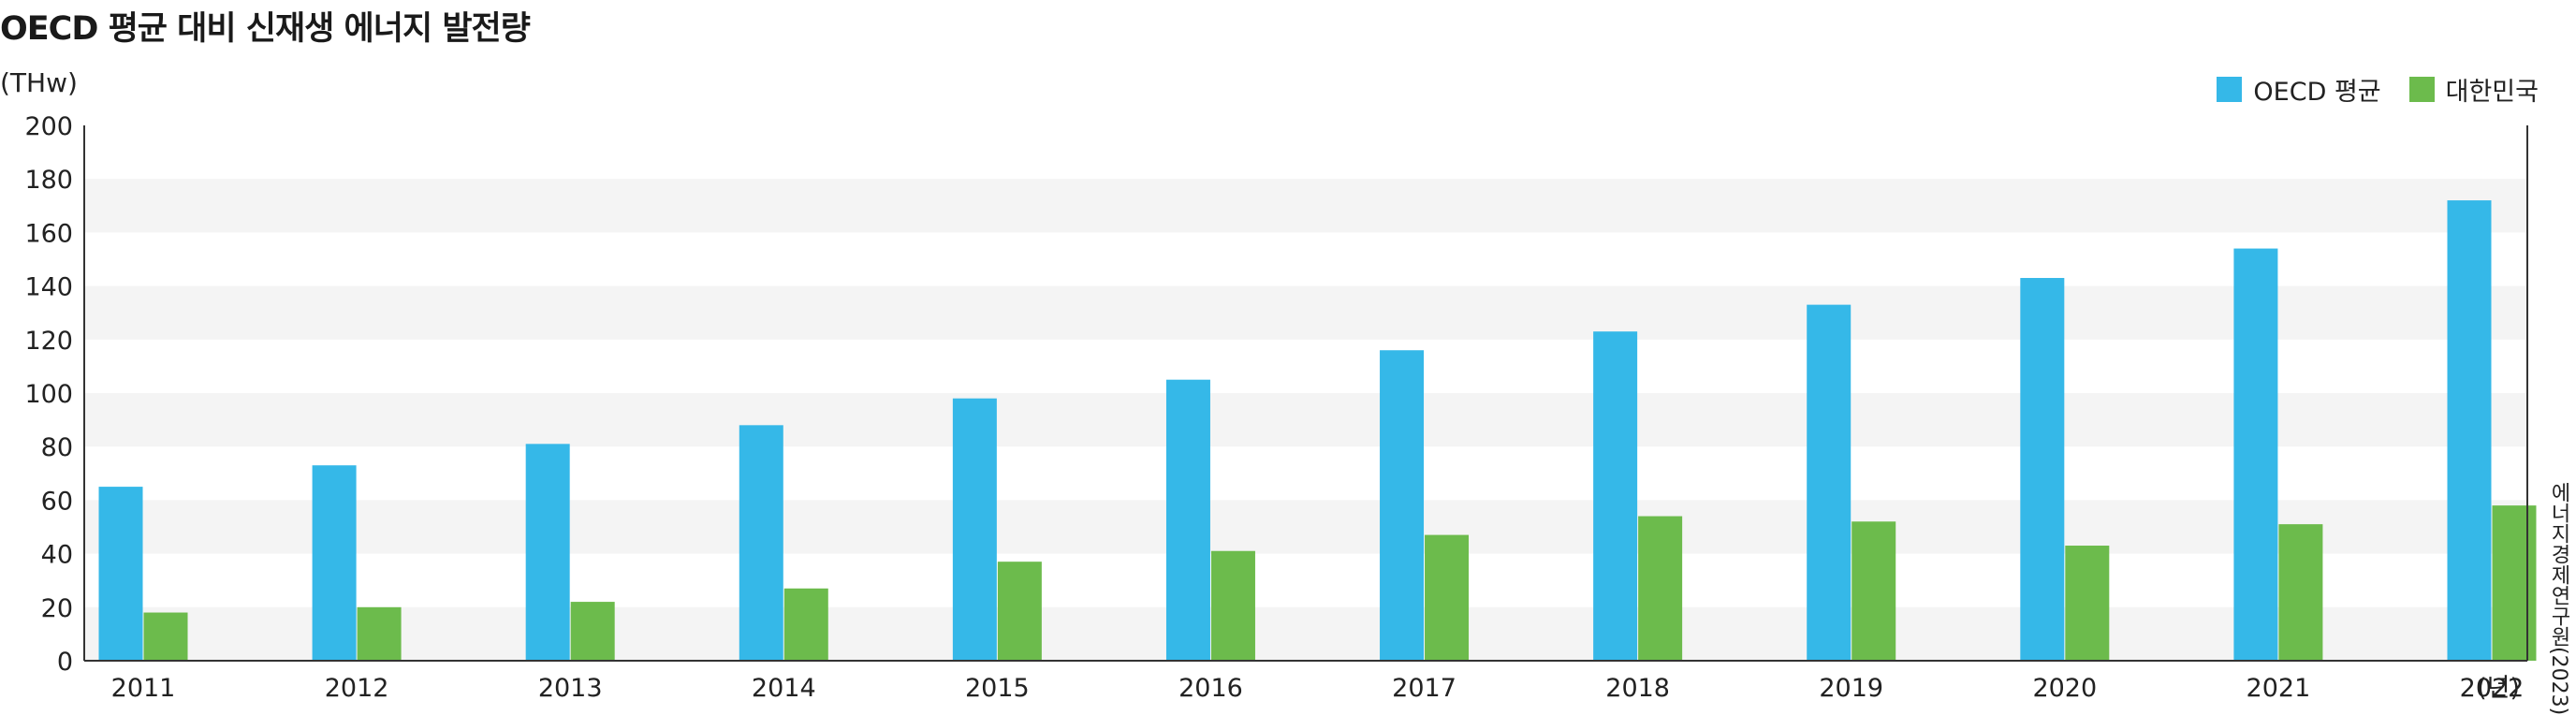 This screenshot has width=2576, height=715. Describe the element at coordinates (57, 502) in the screenshot. I see `y-tick-label: 60` at that location.